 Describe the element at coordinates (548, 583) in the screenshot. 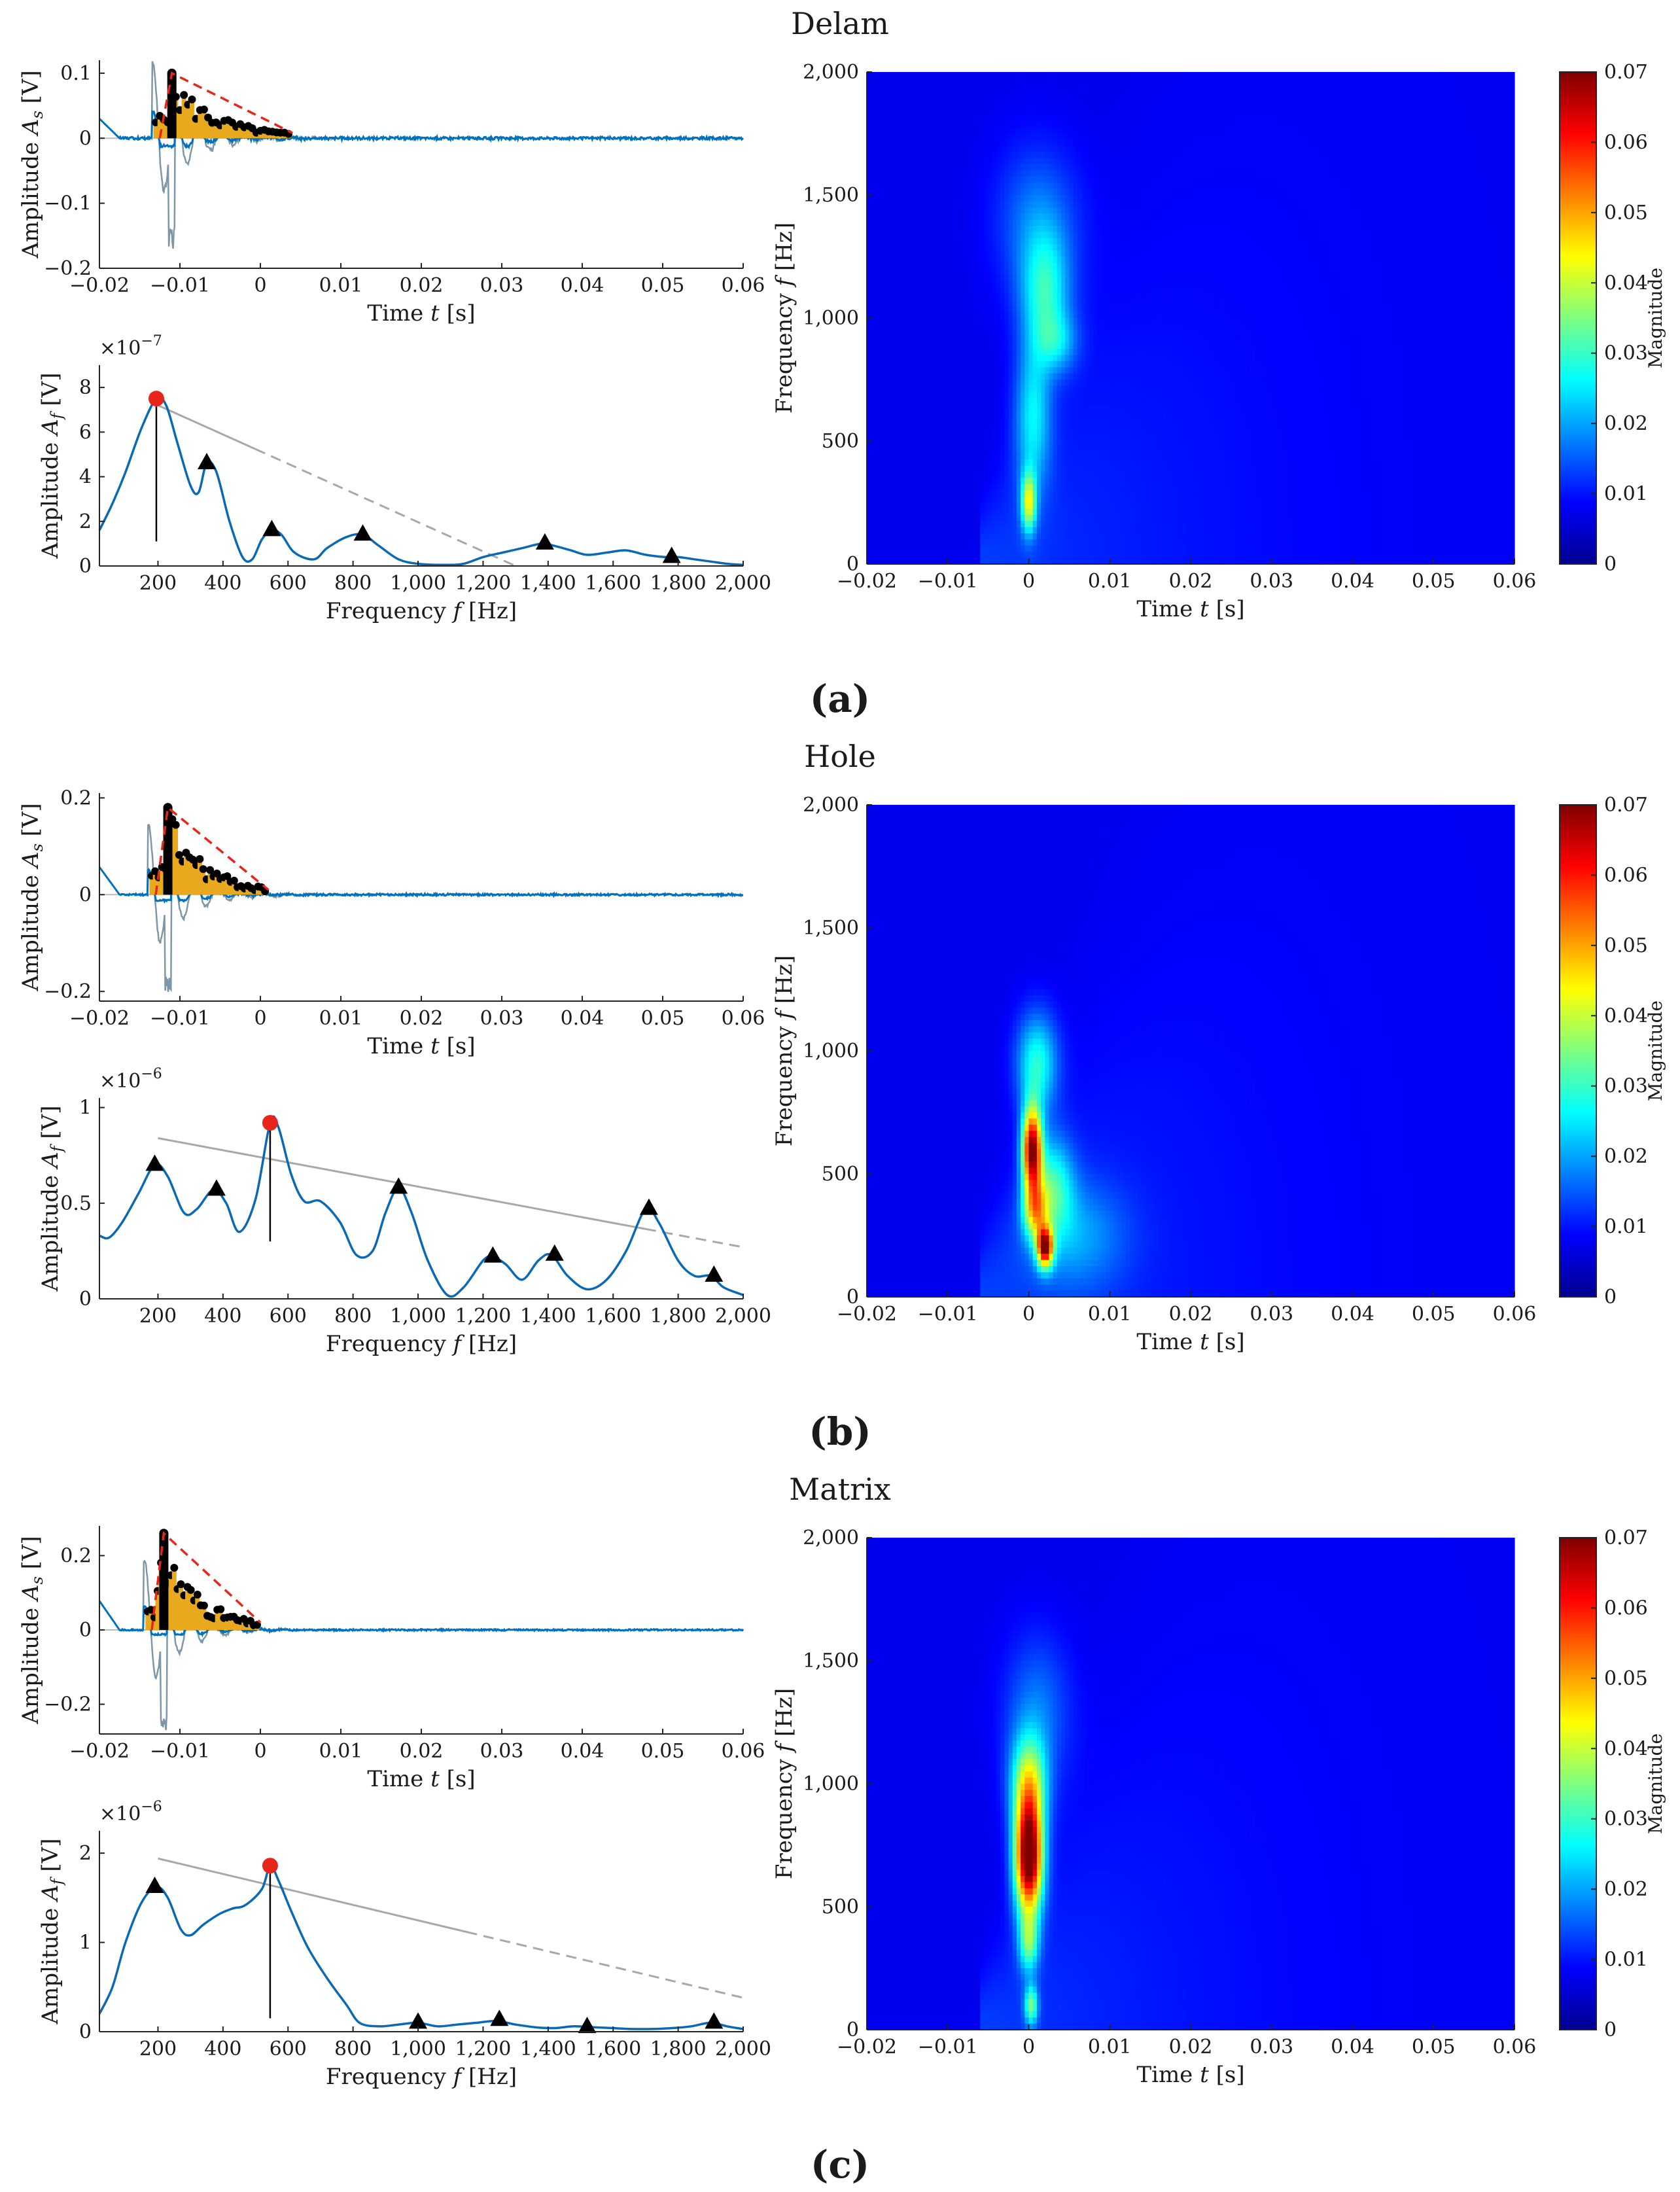

I see `x-tick-label: 1,400` at that location.